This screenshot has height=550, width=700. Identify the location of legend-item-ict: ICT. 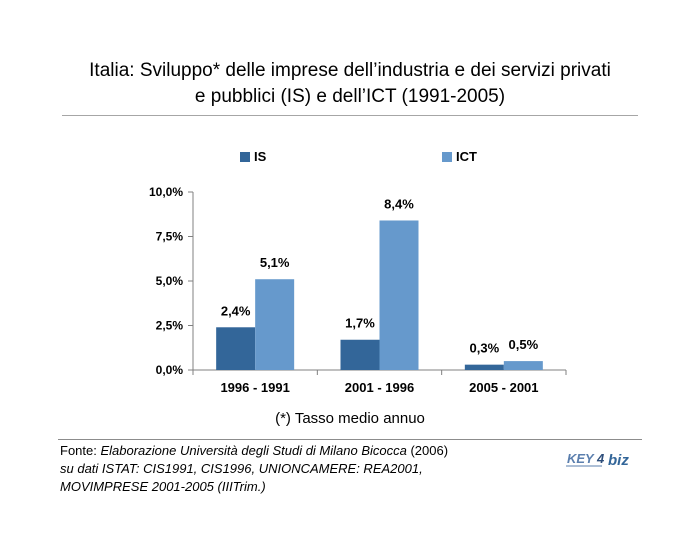
(459, 156).